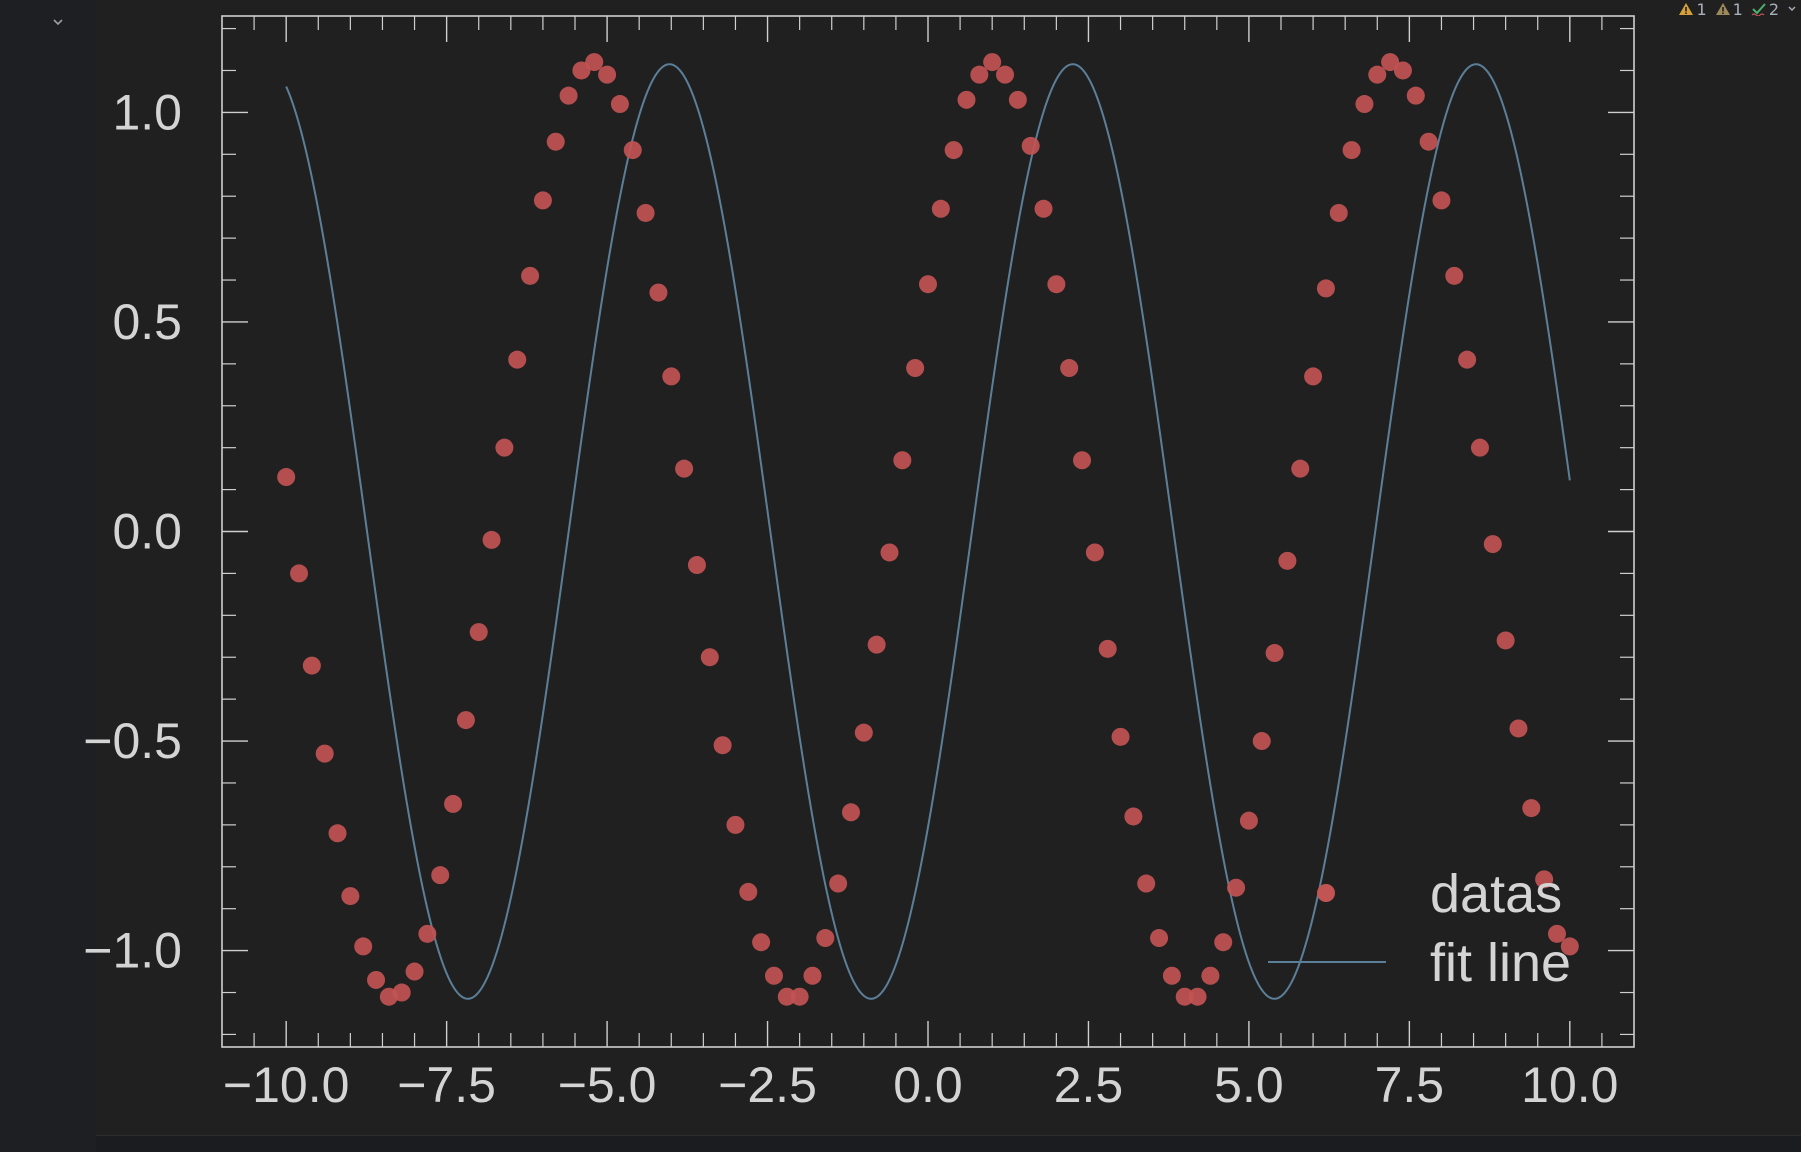 Image resolution: width=1801 pixels, height=1152 pixels. I want to click on x-tick-label: 10.0, so click(1569, 1085).